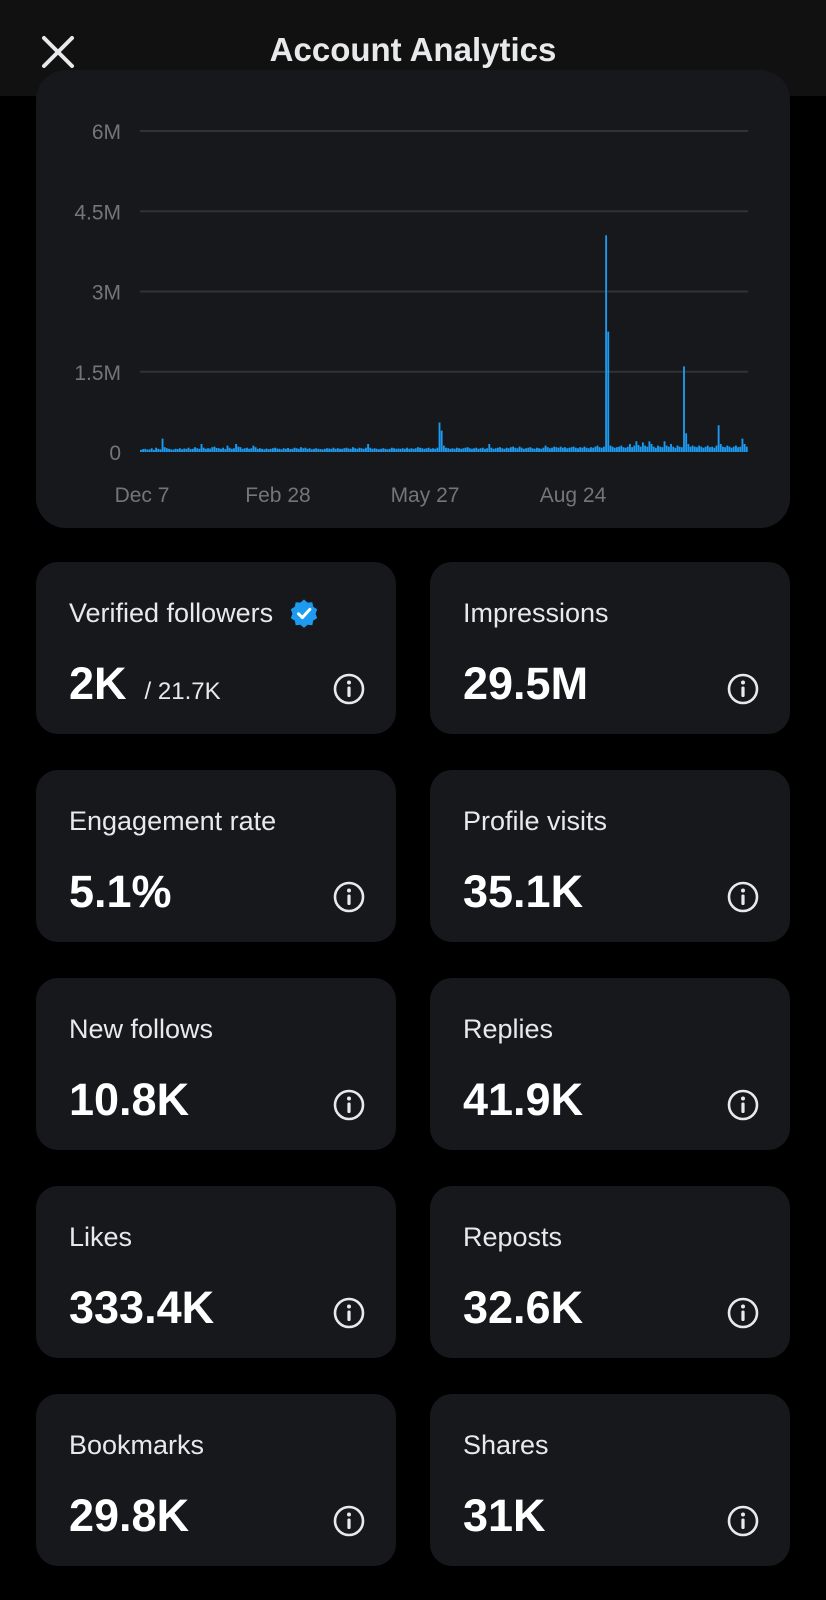  Describe the element at coordinates (523, 891) in the screenshot. I see `metric-value: 35.1K` at that location.